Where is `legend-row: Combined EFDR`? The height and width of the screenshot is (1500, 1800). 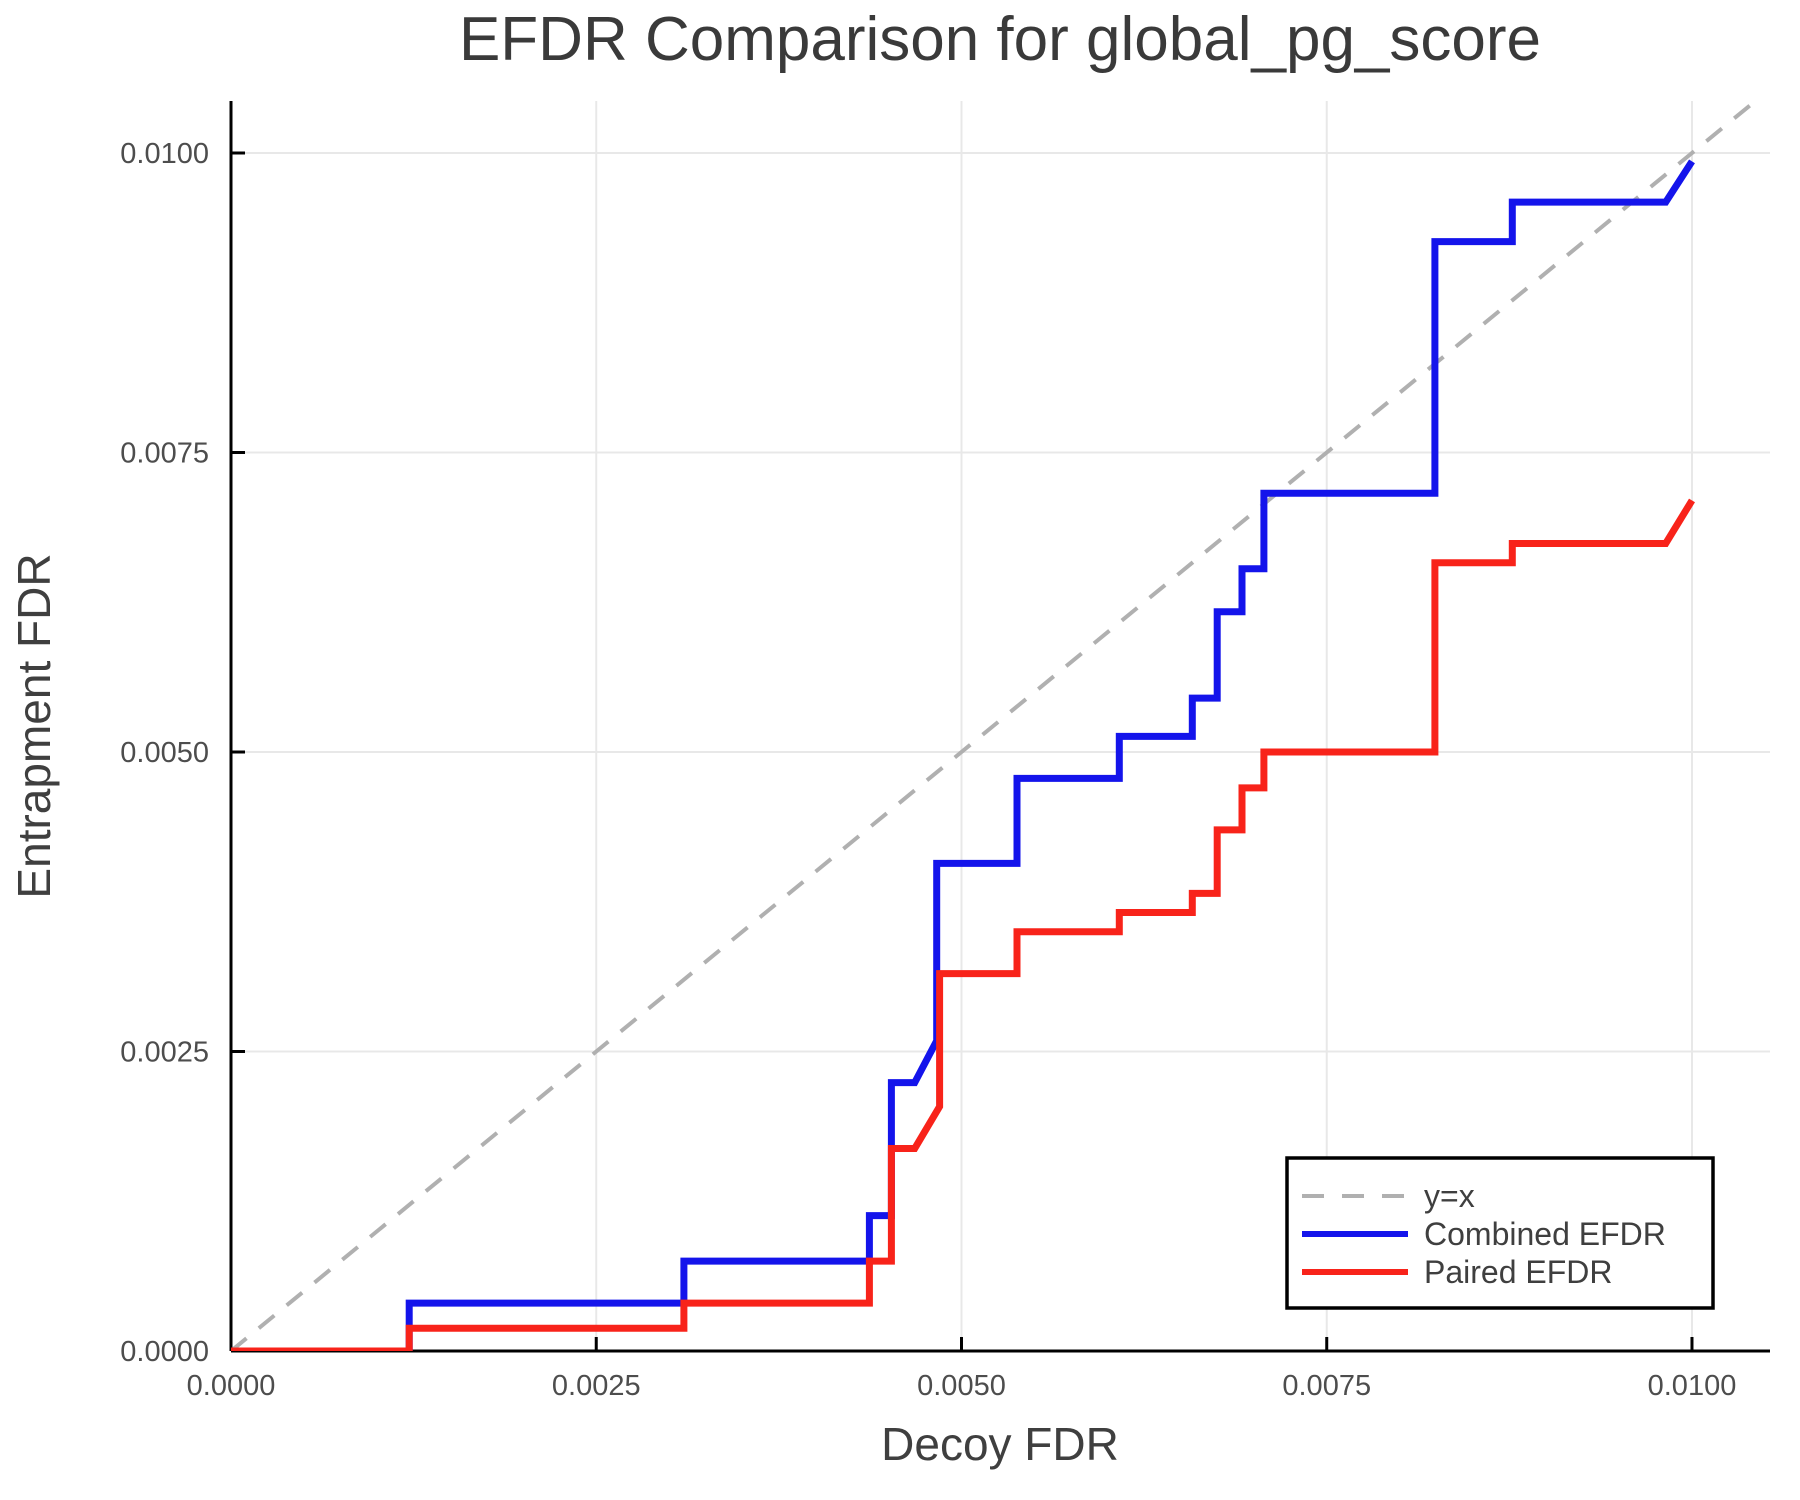 legend-row: Combined EFDR is located at coordinates (1484, 1234).